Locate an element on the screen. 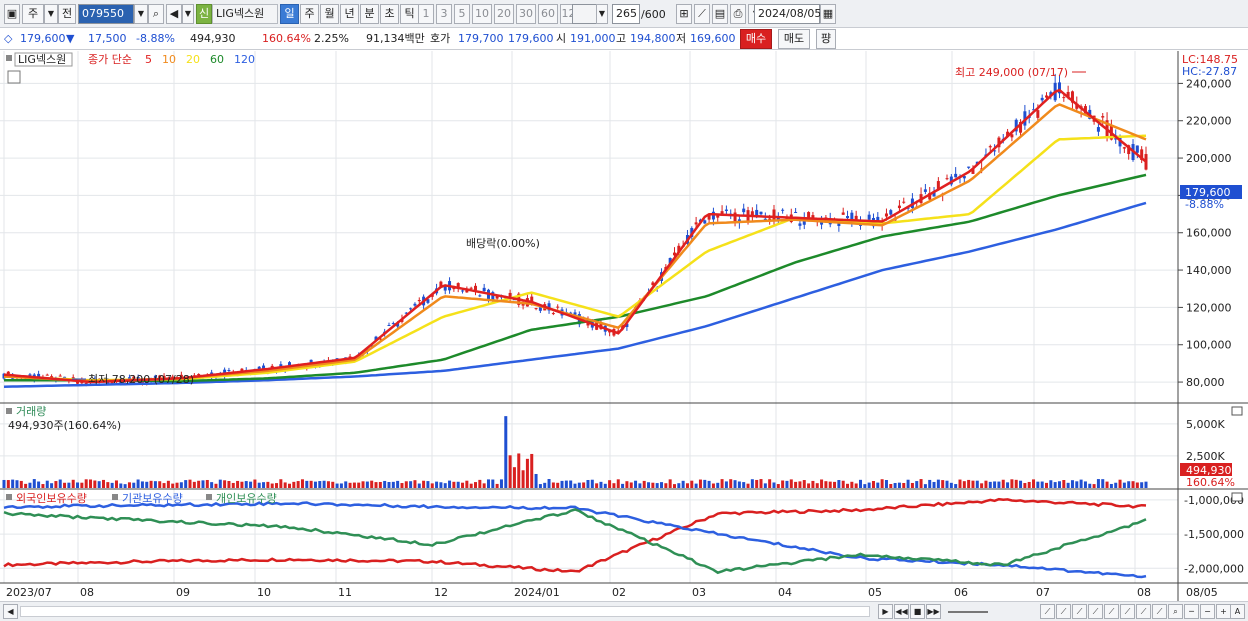 Image resolution: width=1248 pixels, height=621 pixels. tab-interval-0: 1 is located at coordinates (426, 14).